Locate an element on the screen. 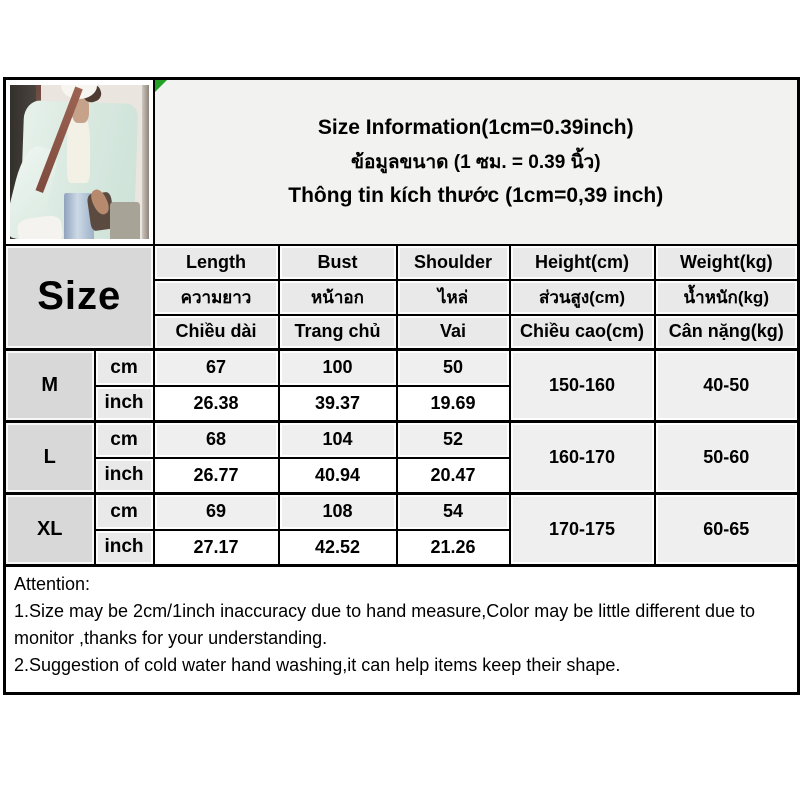  row-m-length-inch: 26.38 is located at coordinates (216, 403).